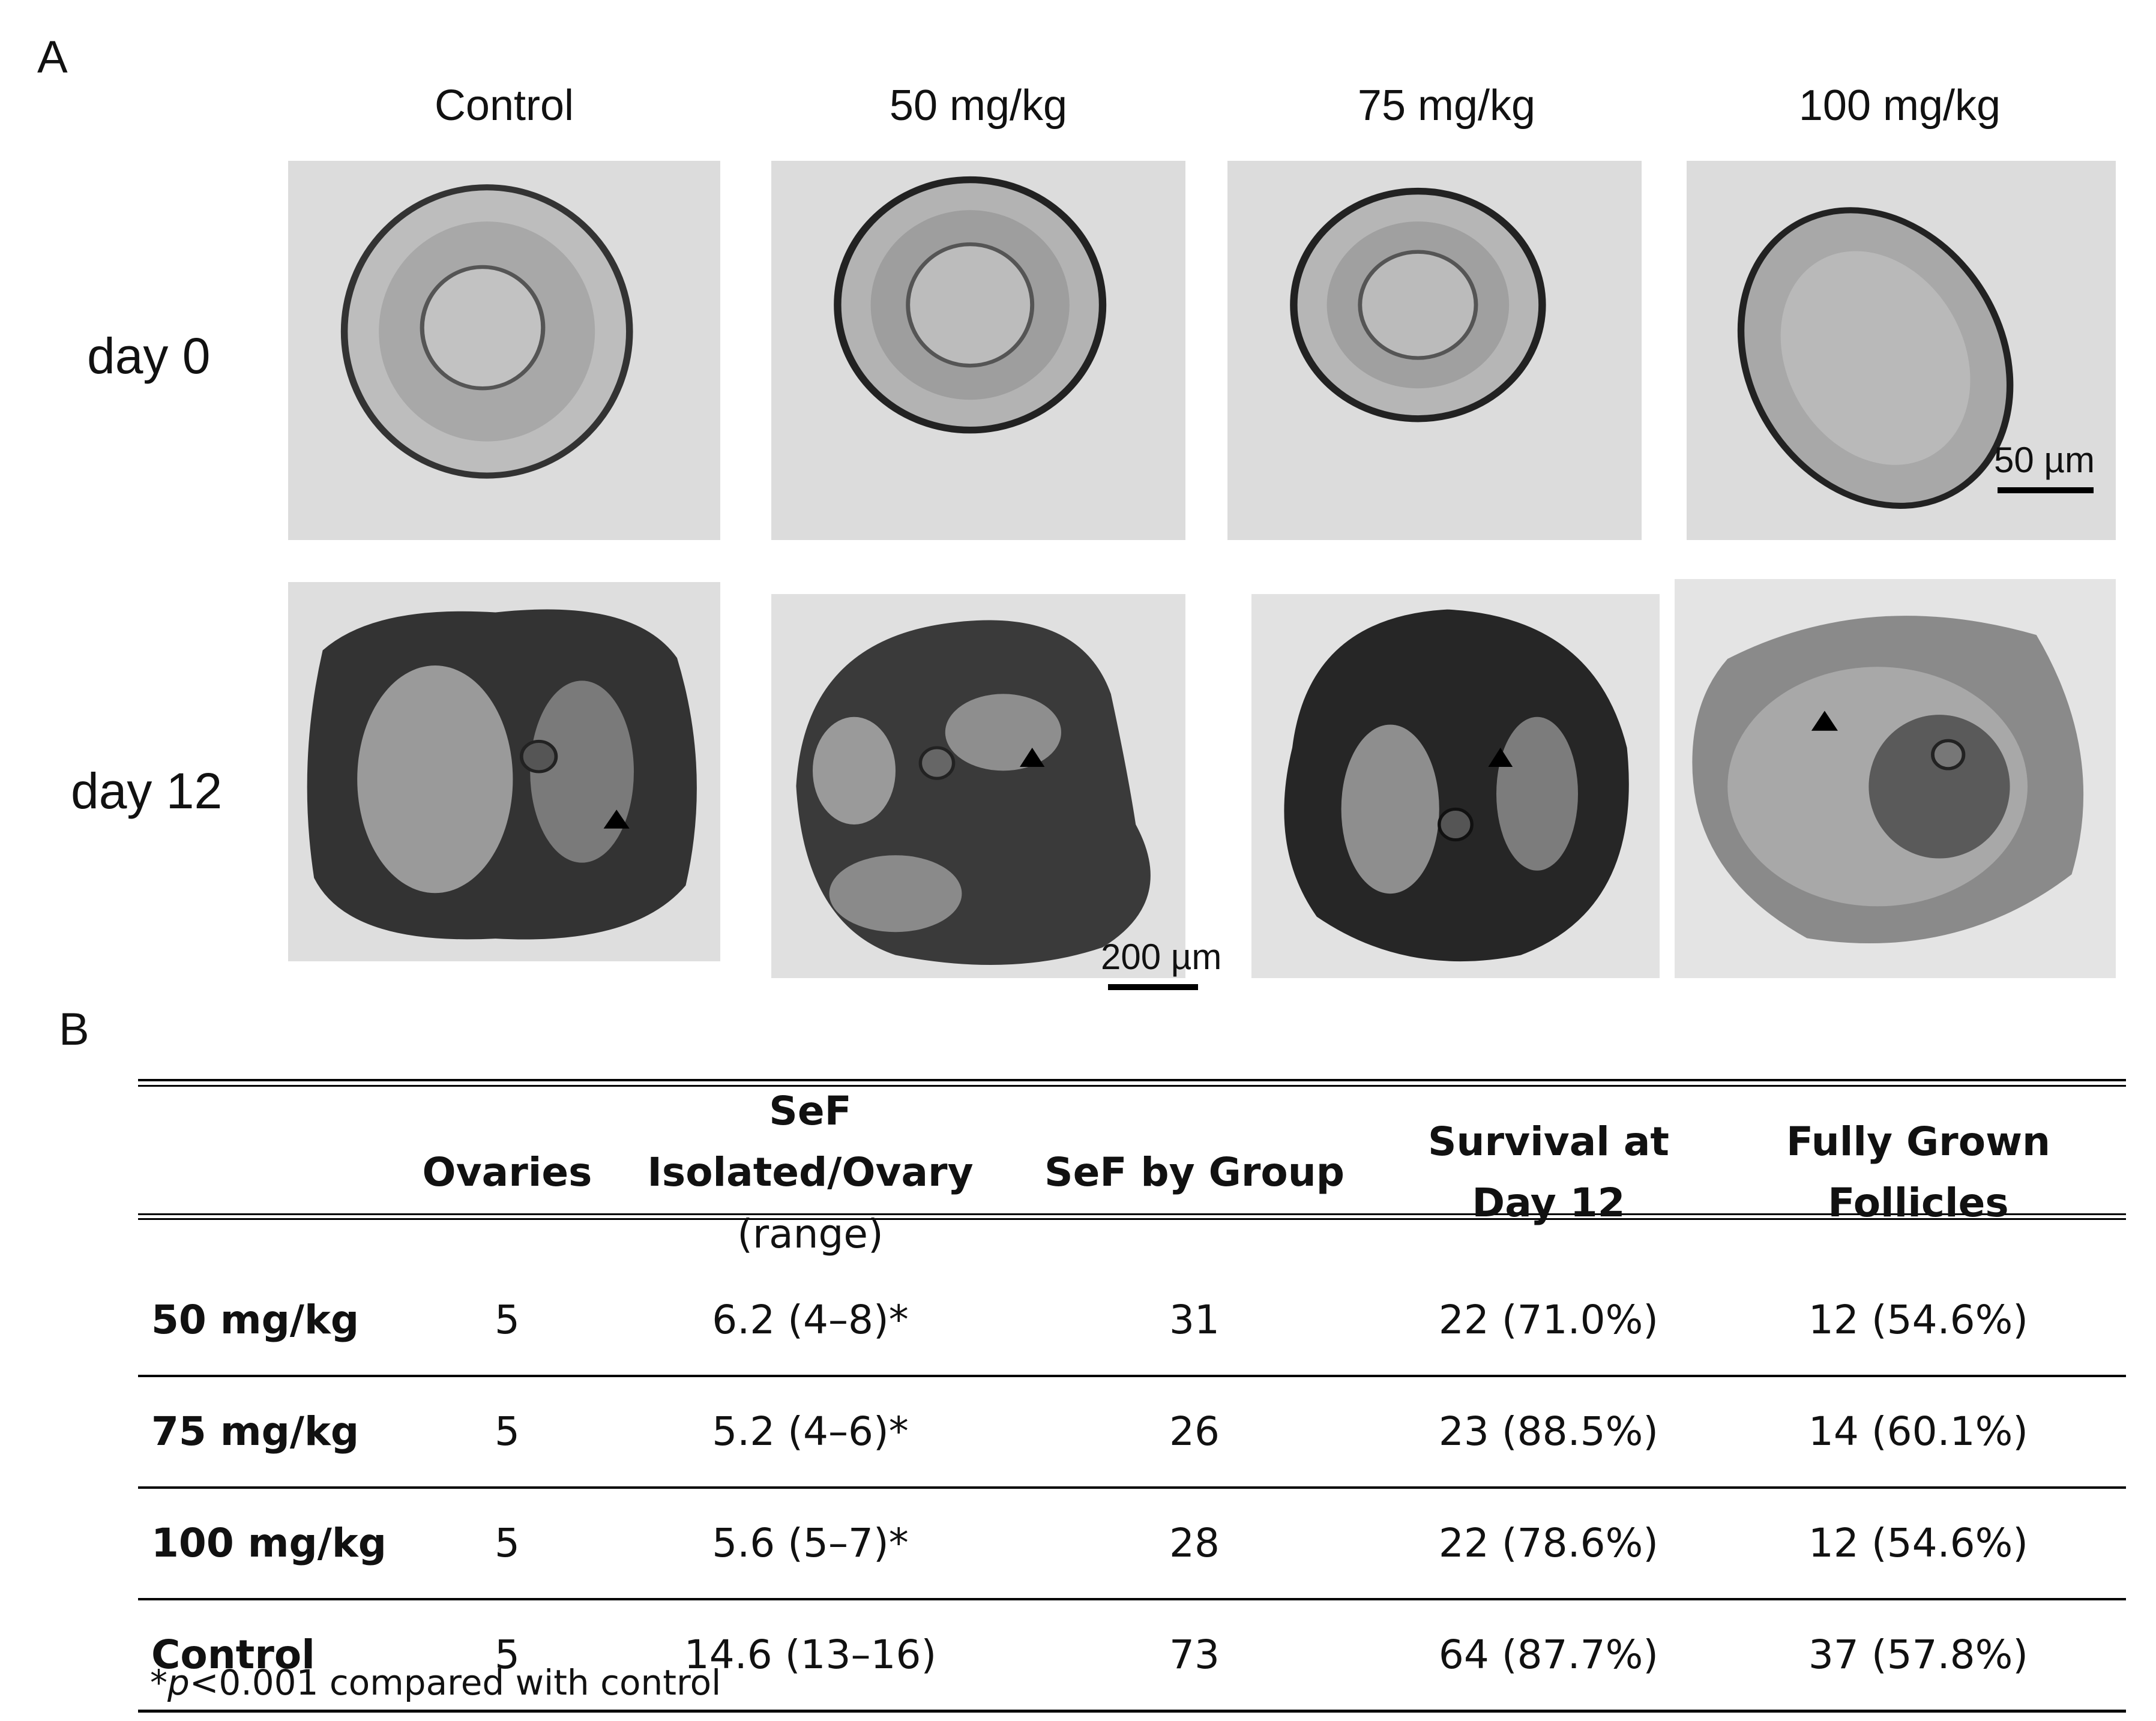 The height and width of the screenshot is (1721, 2156). What do you see at coordinates (1194, 1543) in the screenshot?
I see `cell-by-group: 28` at bounding box center [1194, 1543].